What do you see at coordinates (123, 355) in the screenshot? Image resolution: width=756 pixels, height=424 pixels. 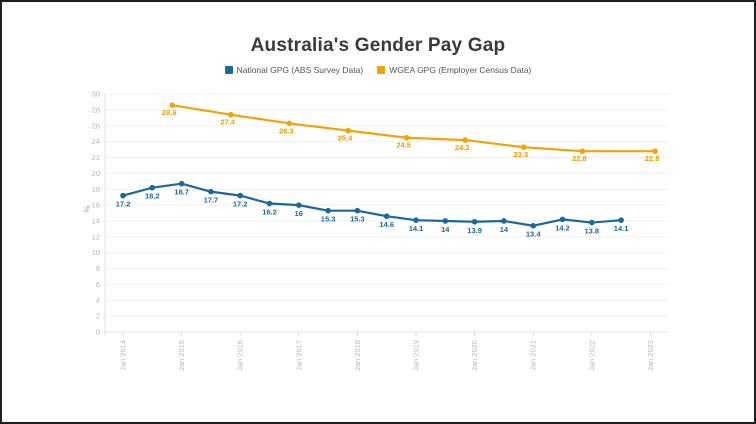 I see `x-tick-label: Jan 2014` at bounding box center [123, 355].